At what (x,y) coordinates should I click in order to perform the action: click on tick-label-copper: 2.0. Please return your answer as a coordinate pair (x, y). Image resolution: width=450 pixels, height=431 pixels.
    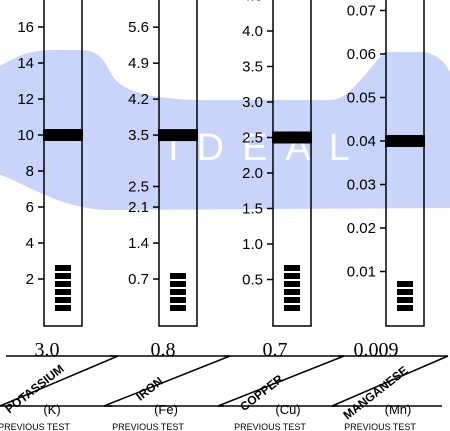
    Looking at the image, I should click on (252, 173).